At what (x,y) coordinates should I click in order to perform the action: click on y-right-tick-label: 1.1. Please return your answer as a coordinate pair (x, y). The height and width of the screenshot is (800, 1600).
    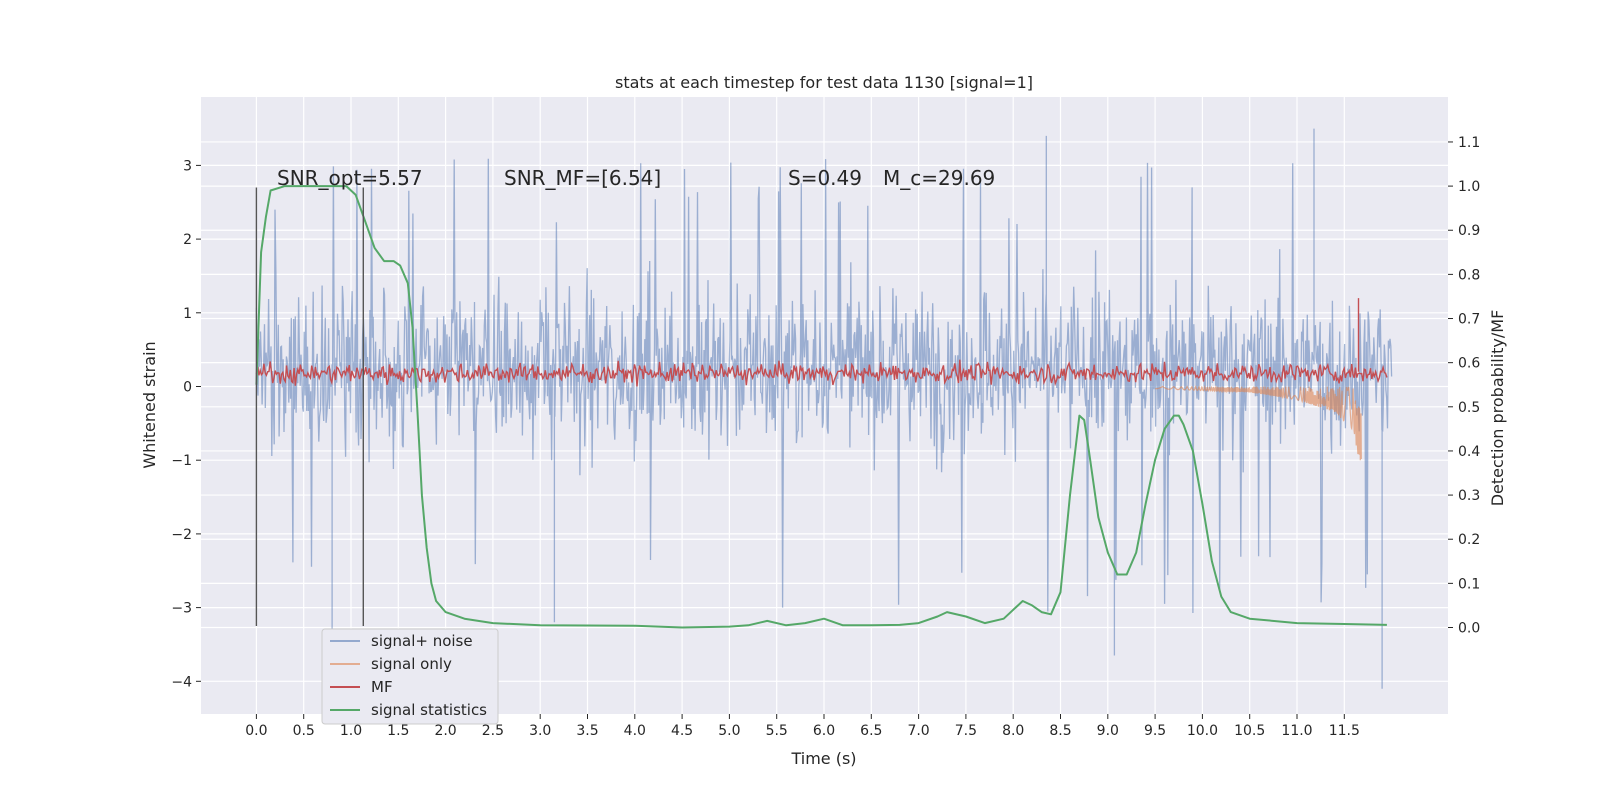
    Looking at the image, I should click on (1469, 143).